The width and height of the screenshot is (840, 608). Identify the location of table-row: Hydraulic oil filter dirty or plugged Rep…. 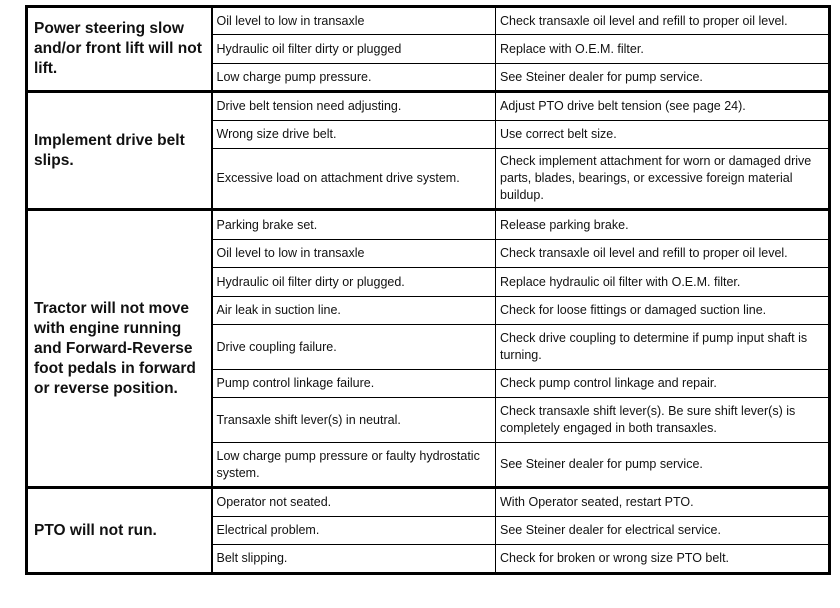
(428, 49).